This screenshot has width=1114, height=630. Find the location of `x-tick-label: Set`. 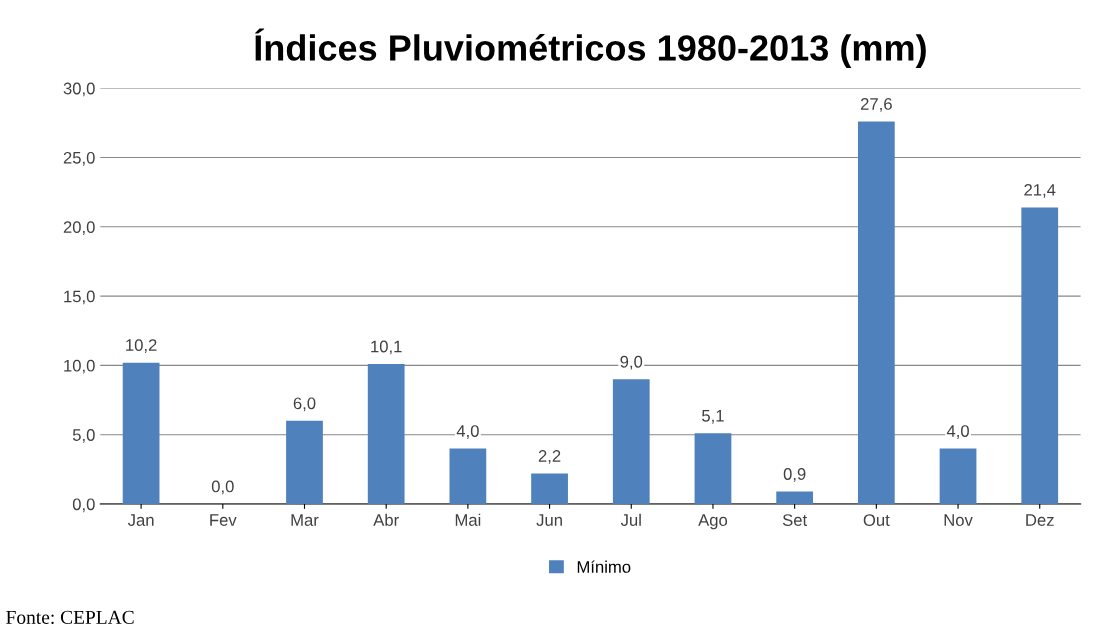

x-tick-label: Set is located at coordinates (795, 520).